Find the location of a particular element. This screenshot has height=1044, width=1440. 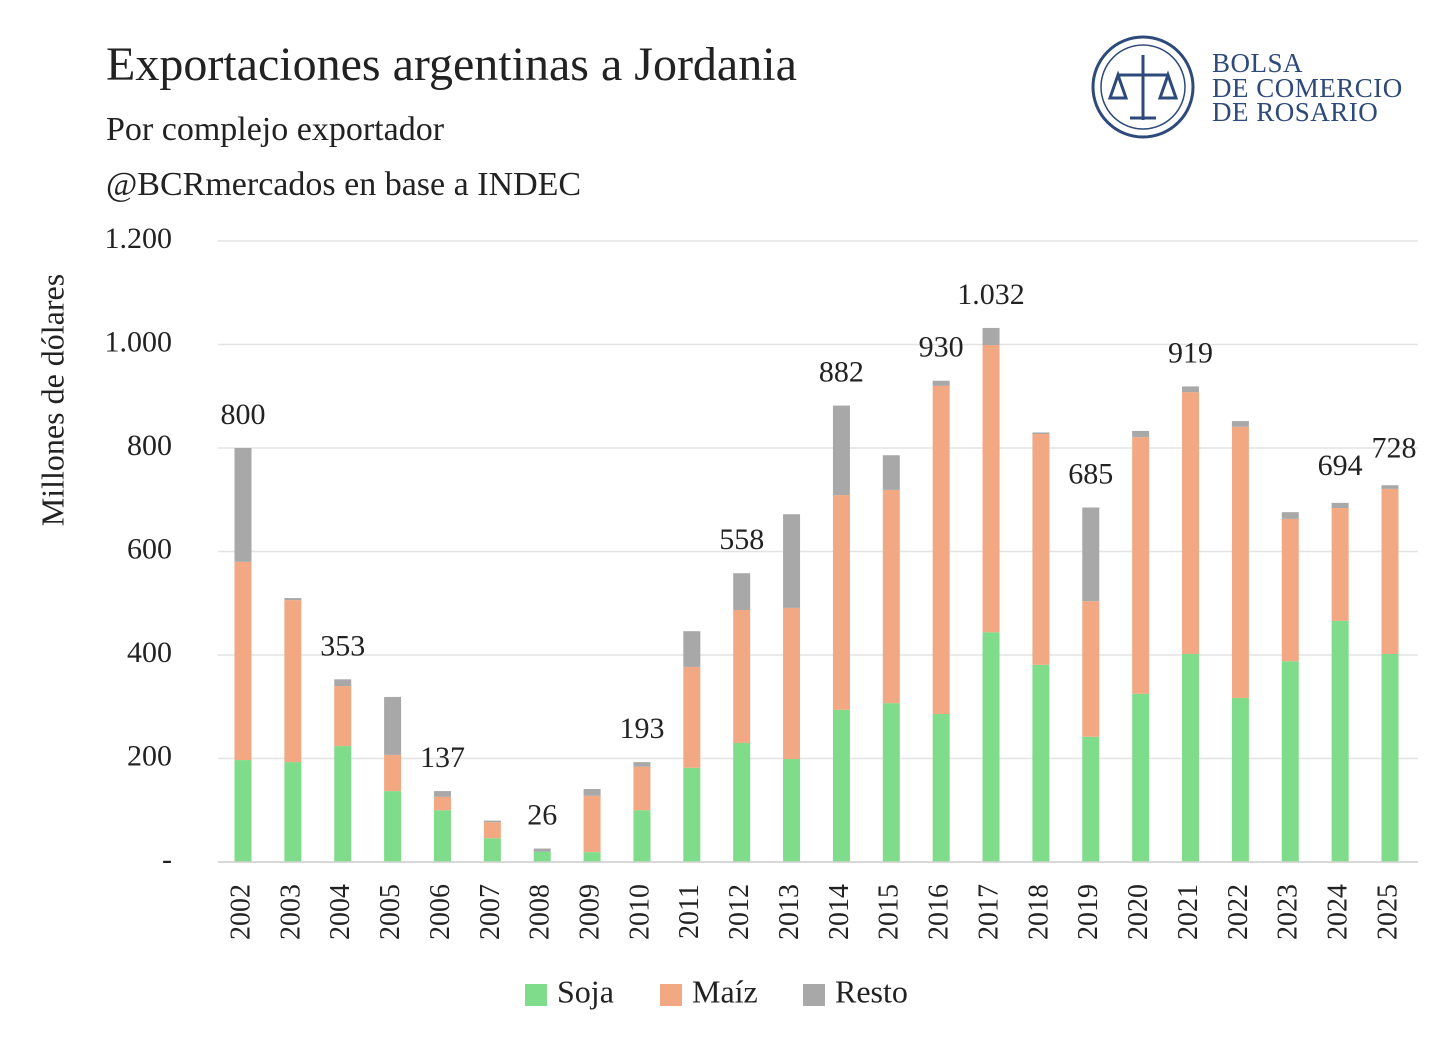

x-tick-label: 2013 is located at coordinates (789, 912).